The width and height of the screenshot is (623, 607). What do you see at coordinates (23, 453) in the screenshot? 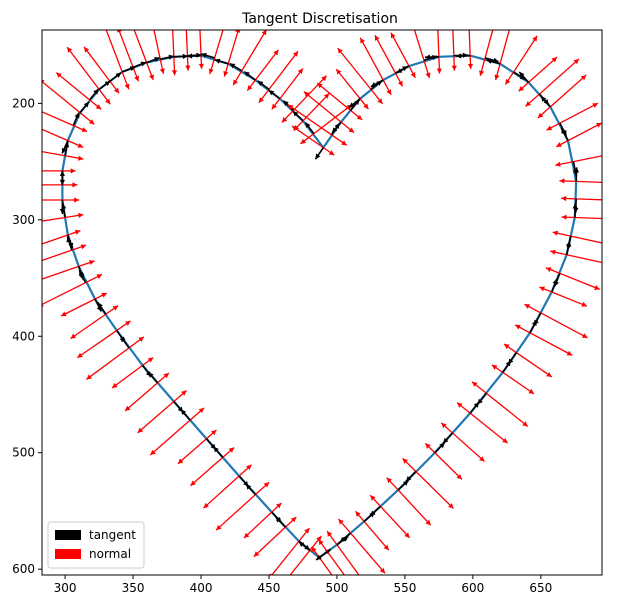
I see `y-tick-label: 500` at bounding box center [23, 453].